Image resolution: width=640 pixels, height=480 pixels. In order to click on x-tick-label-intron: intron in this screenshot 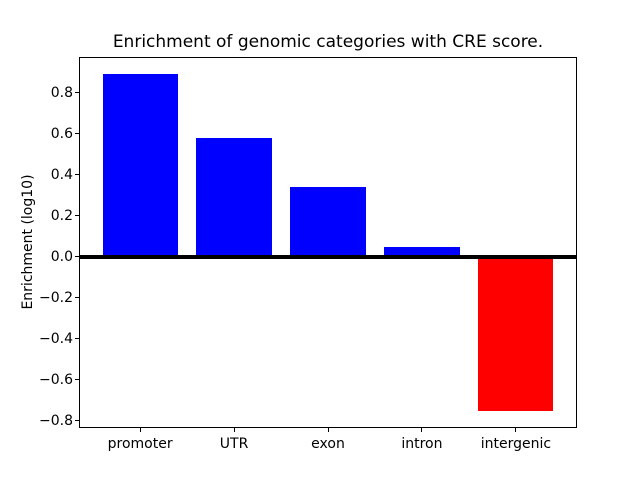, I will do `click(422, 444)`.